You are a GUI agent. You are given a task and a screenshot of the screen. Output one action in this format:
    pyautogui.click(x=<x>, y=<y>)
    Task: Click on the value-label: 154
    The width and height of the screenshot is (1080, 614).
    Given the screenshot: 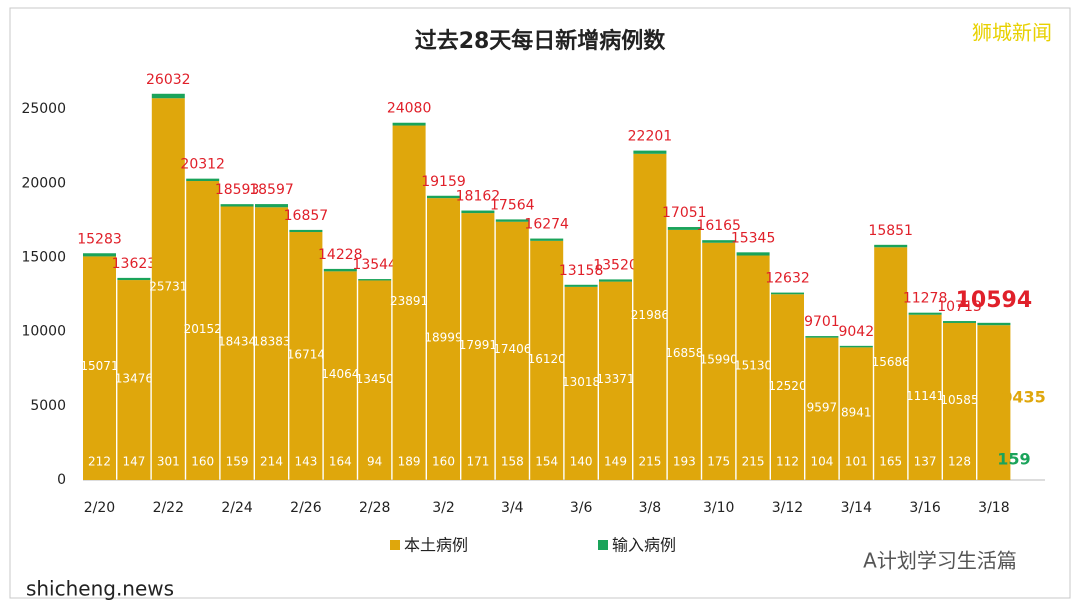 What is the action you would take?
    pyautogui.click(x=546, y=462)
    